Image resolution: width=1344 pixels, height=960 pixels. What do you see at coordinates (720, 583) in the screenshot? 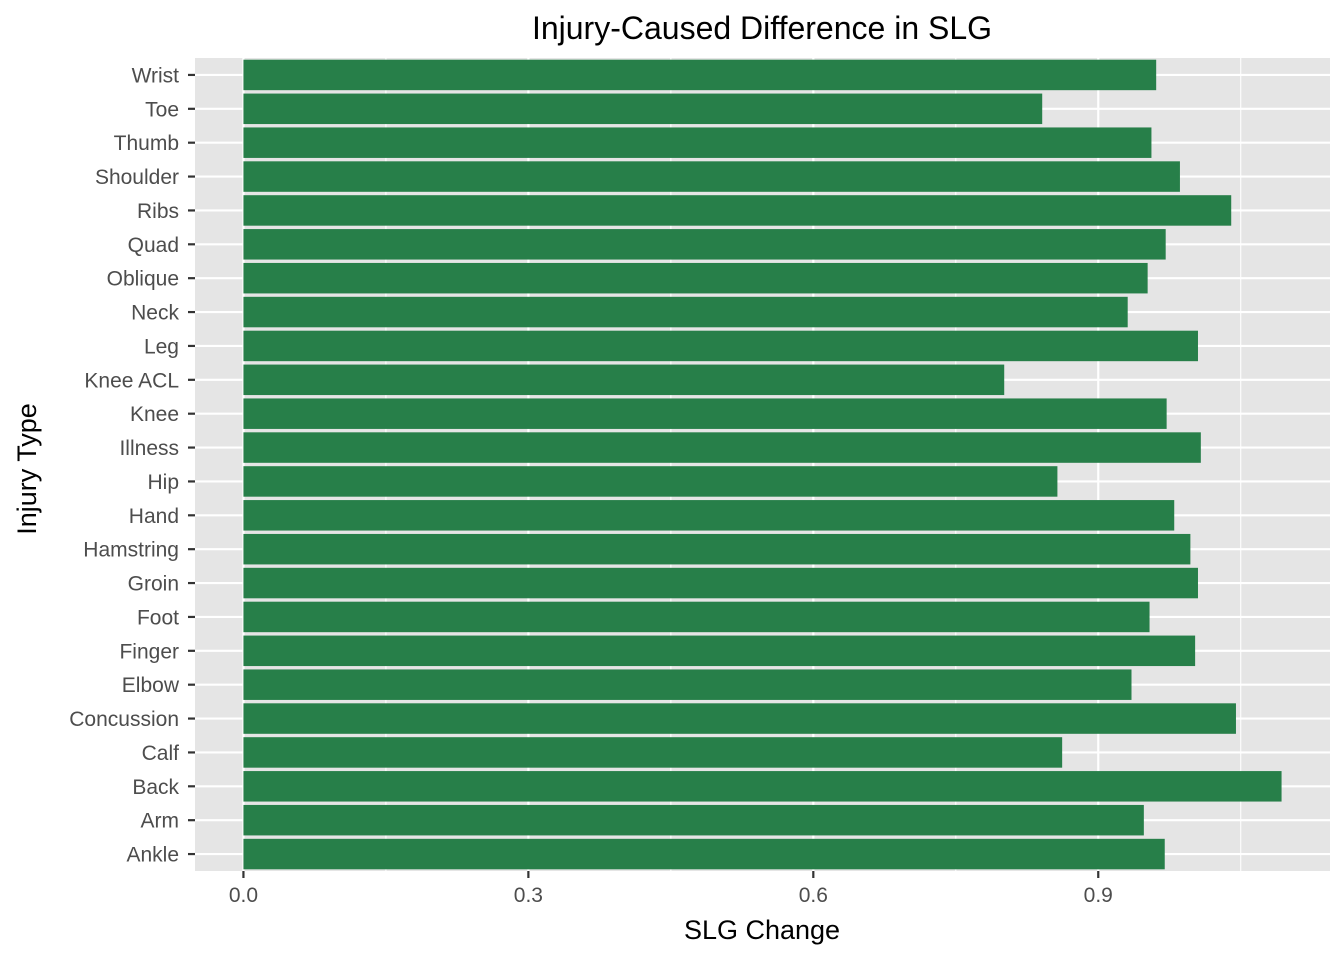
I see `bar-groin` at bounding box center [720, 583].